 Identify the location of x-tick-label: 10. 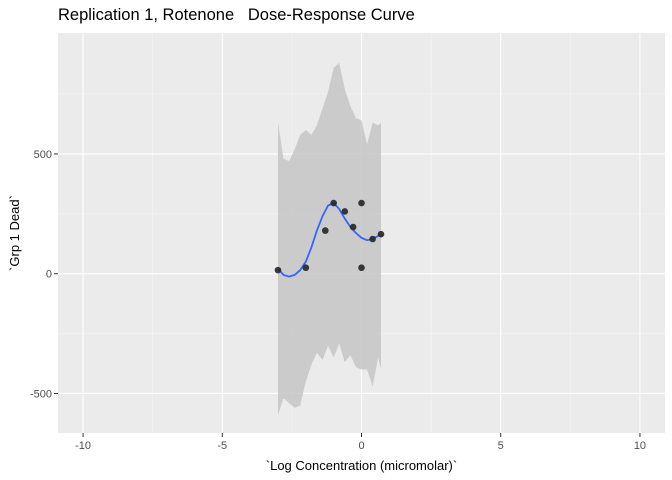
(640, 446).